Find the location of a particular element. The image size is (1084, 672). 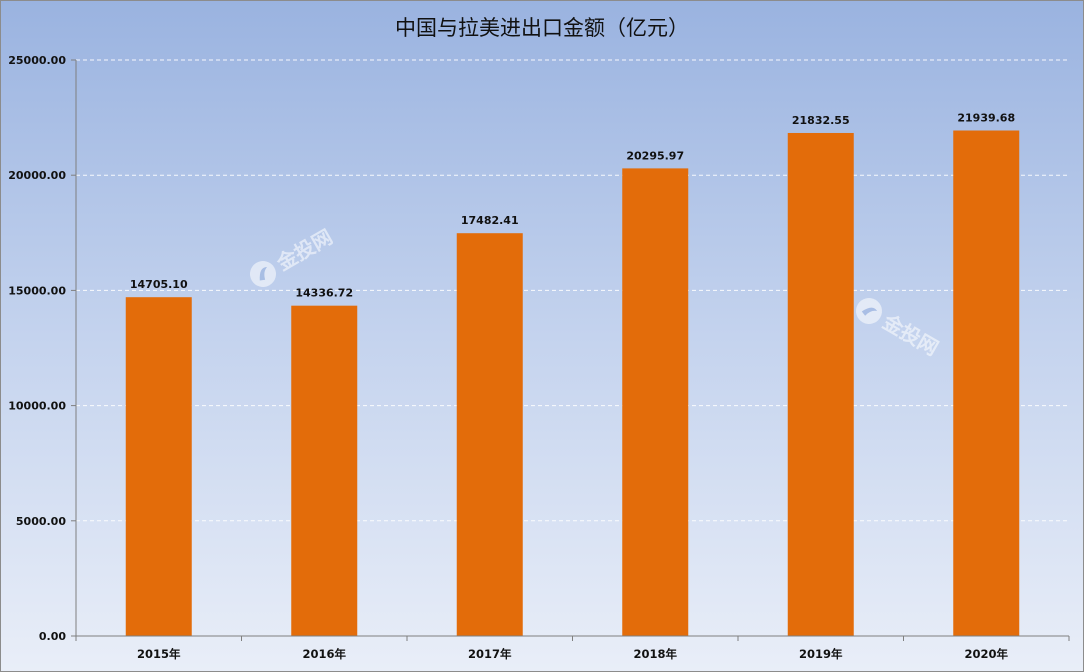

watermark-1: 金投网 is located at coordinates (293, 256).